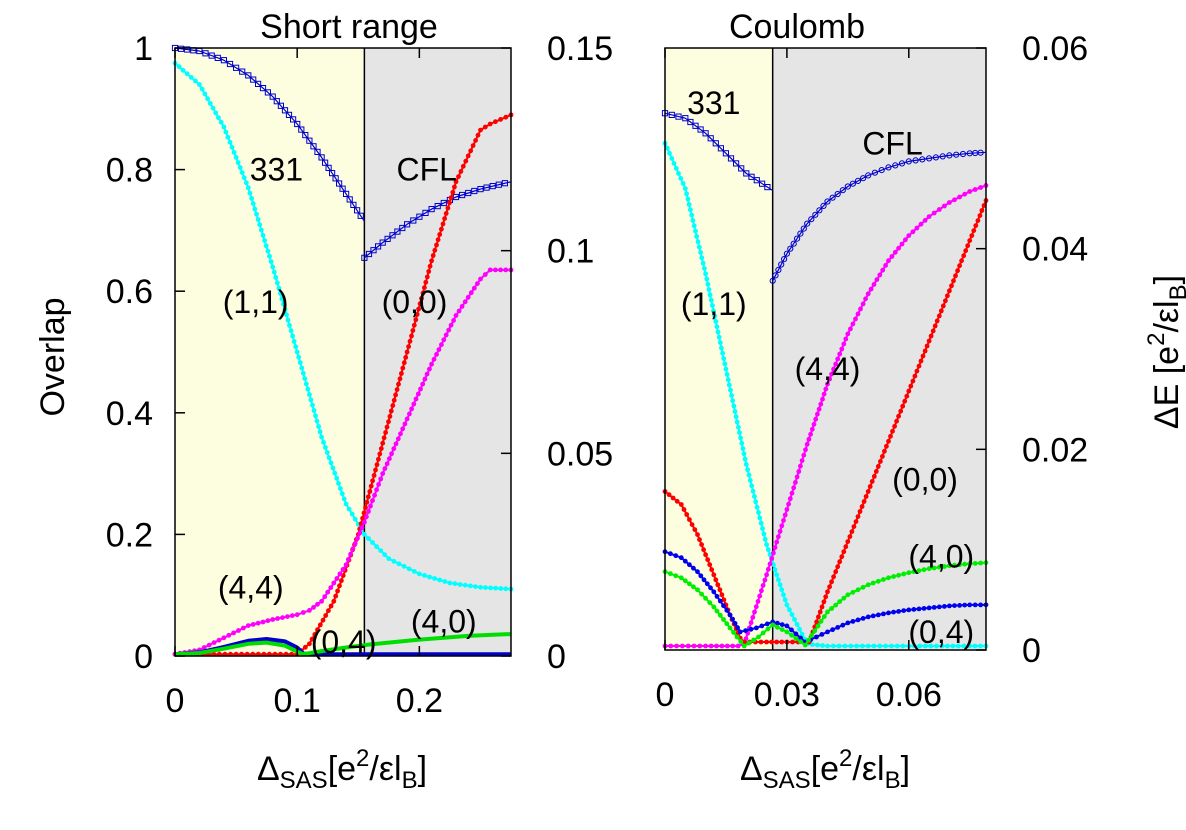 This screenshot has height=830, width=1186. Describe the element at coordinates (825, 769) in the screenshot. I see `right-x-axis-title: ΔSAS[e2/εlB]` at that location.